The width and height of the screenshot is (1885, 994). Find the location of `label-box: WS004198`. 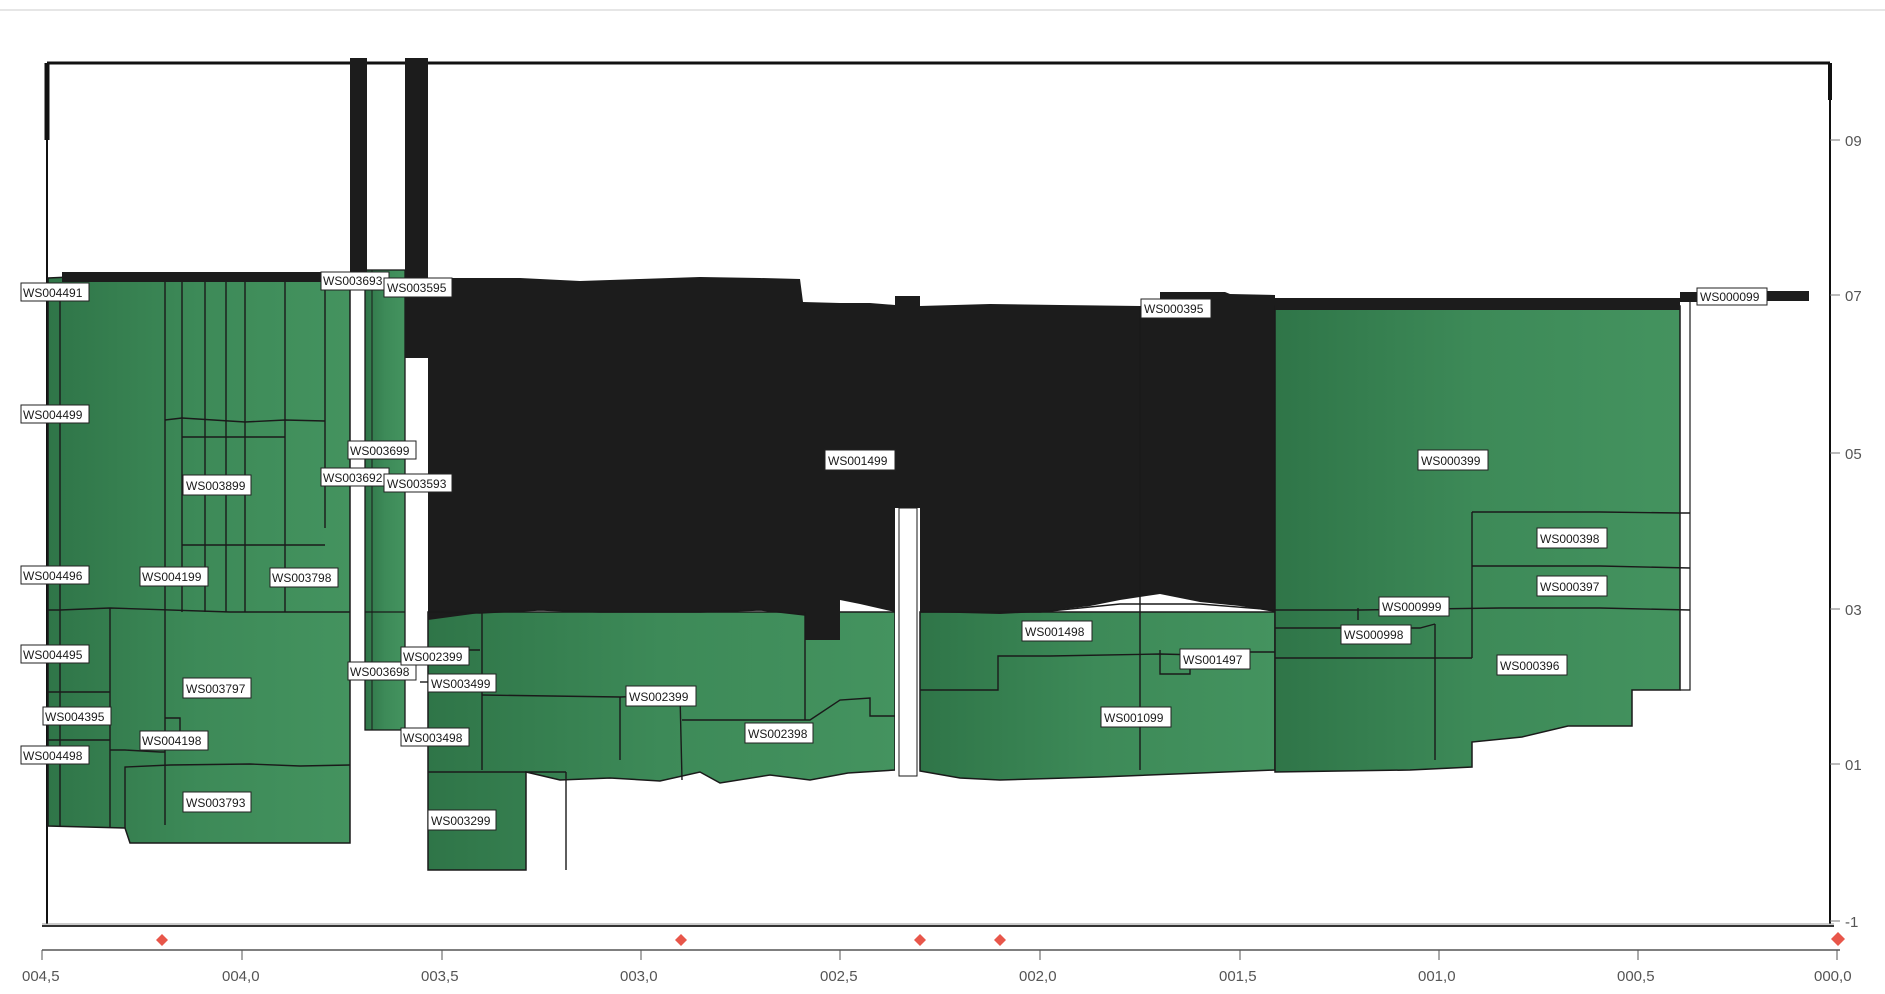

label-box: WS004198 is located at coordinates (174, 740).